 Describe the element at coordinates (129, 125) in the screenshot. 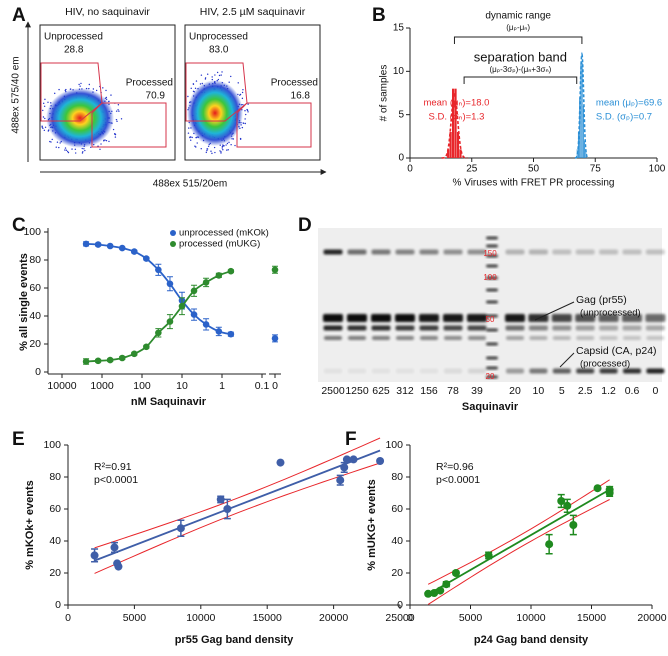

I see `gate-processed` at that location.